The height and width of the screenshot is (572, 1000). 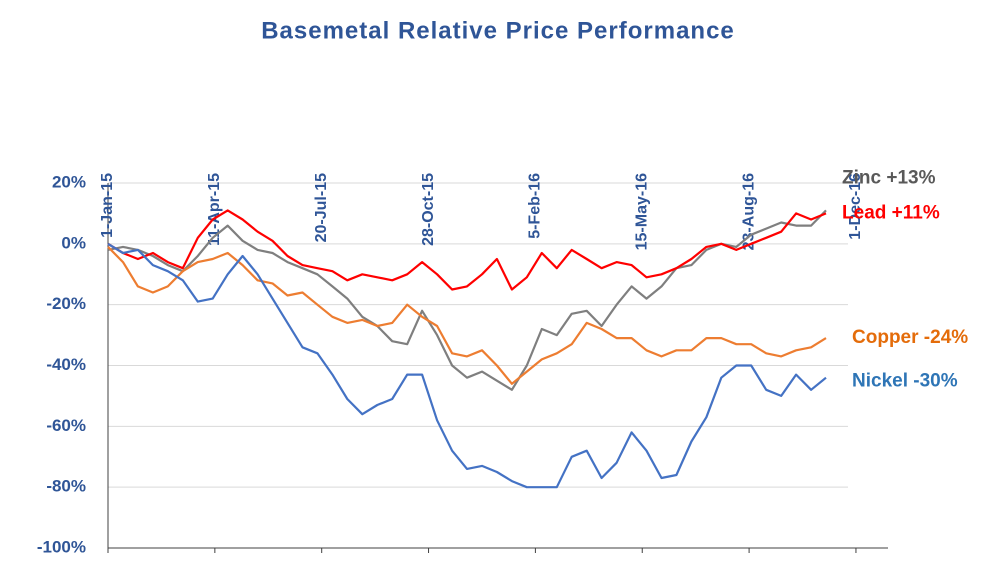 I want to click on series-label: Zinc +13%, so click(x=889, y=177).